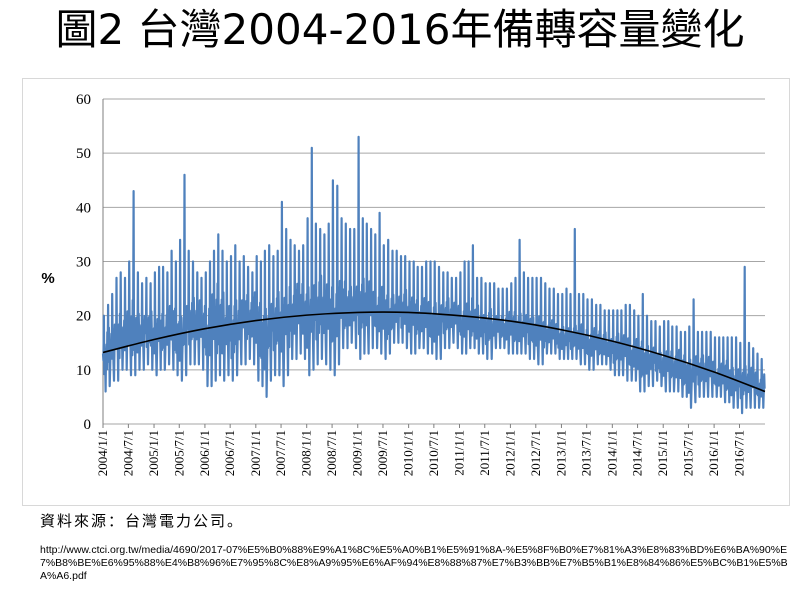 This screenshot has height=599, width=800. What do you see at coordinates (331, 453) in the screenshot?
I see `x-tick-label: 2008/7/1` at bounding box center [331, 453].